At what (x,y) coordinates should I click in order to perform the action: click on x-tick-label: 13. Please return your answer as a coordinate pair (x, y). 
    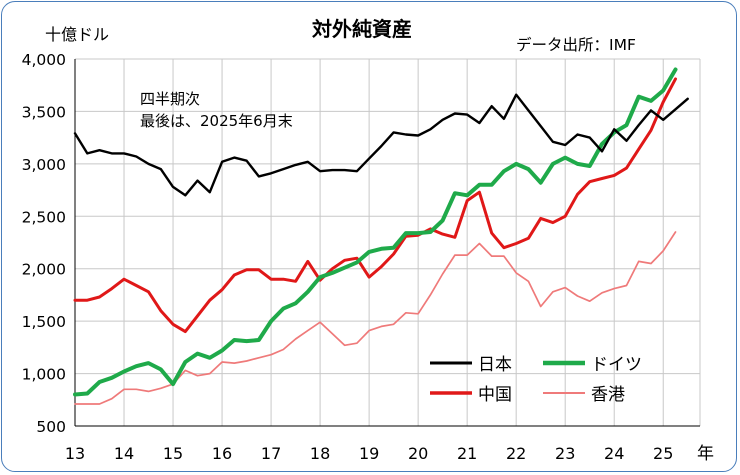
    Looking at the image, I should click on (75, 453).